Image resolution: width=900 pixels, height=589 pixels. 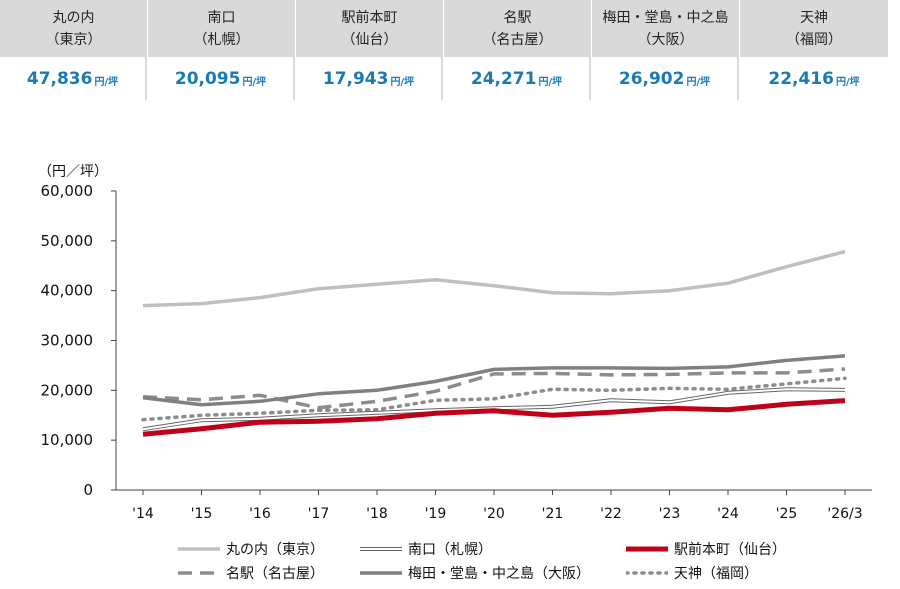 I want to click on summary-card-fukuoka: 天神 （福岡） 22,416 円/坪, so click(x=814, y=52).